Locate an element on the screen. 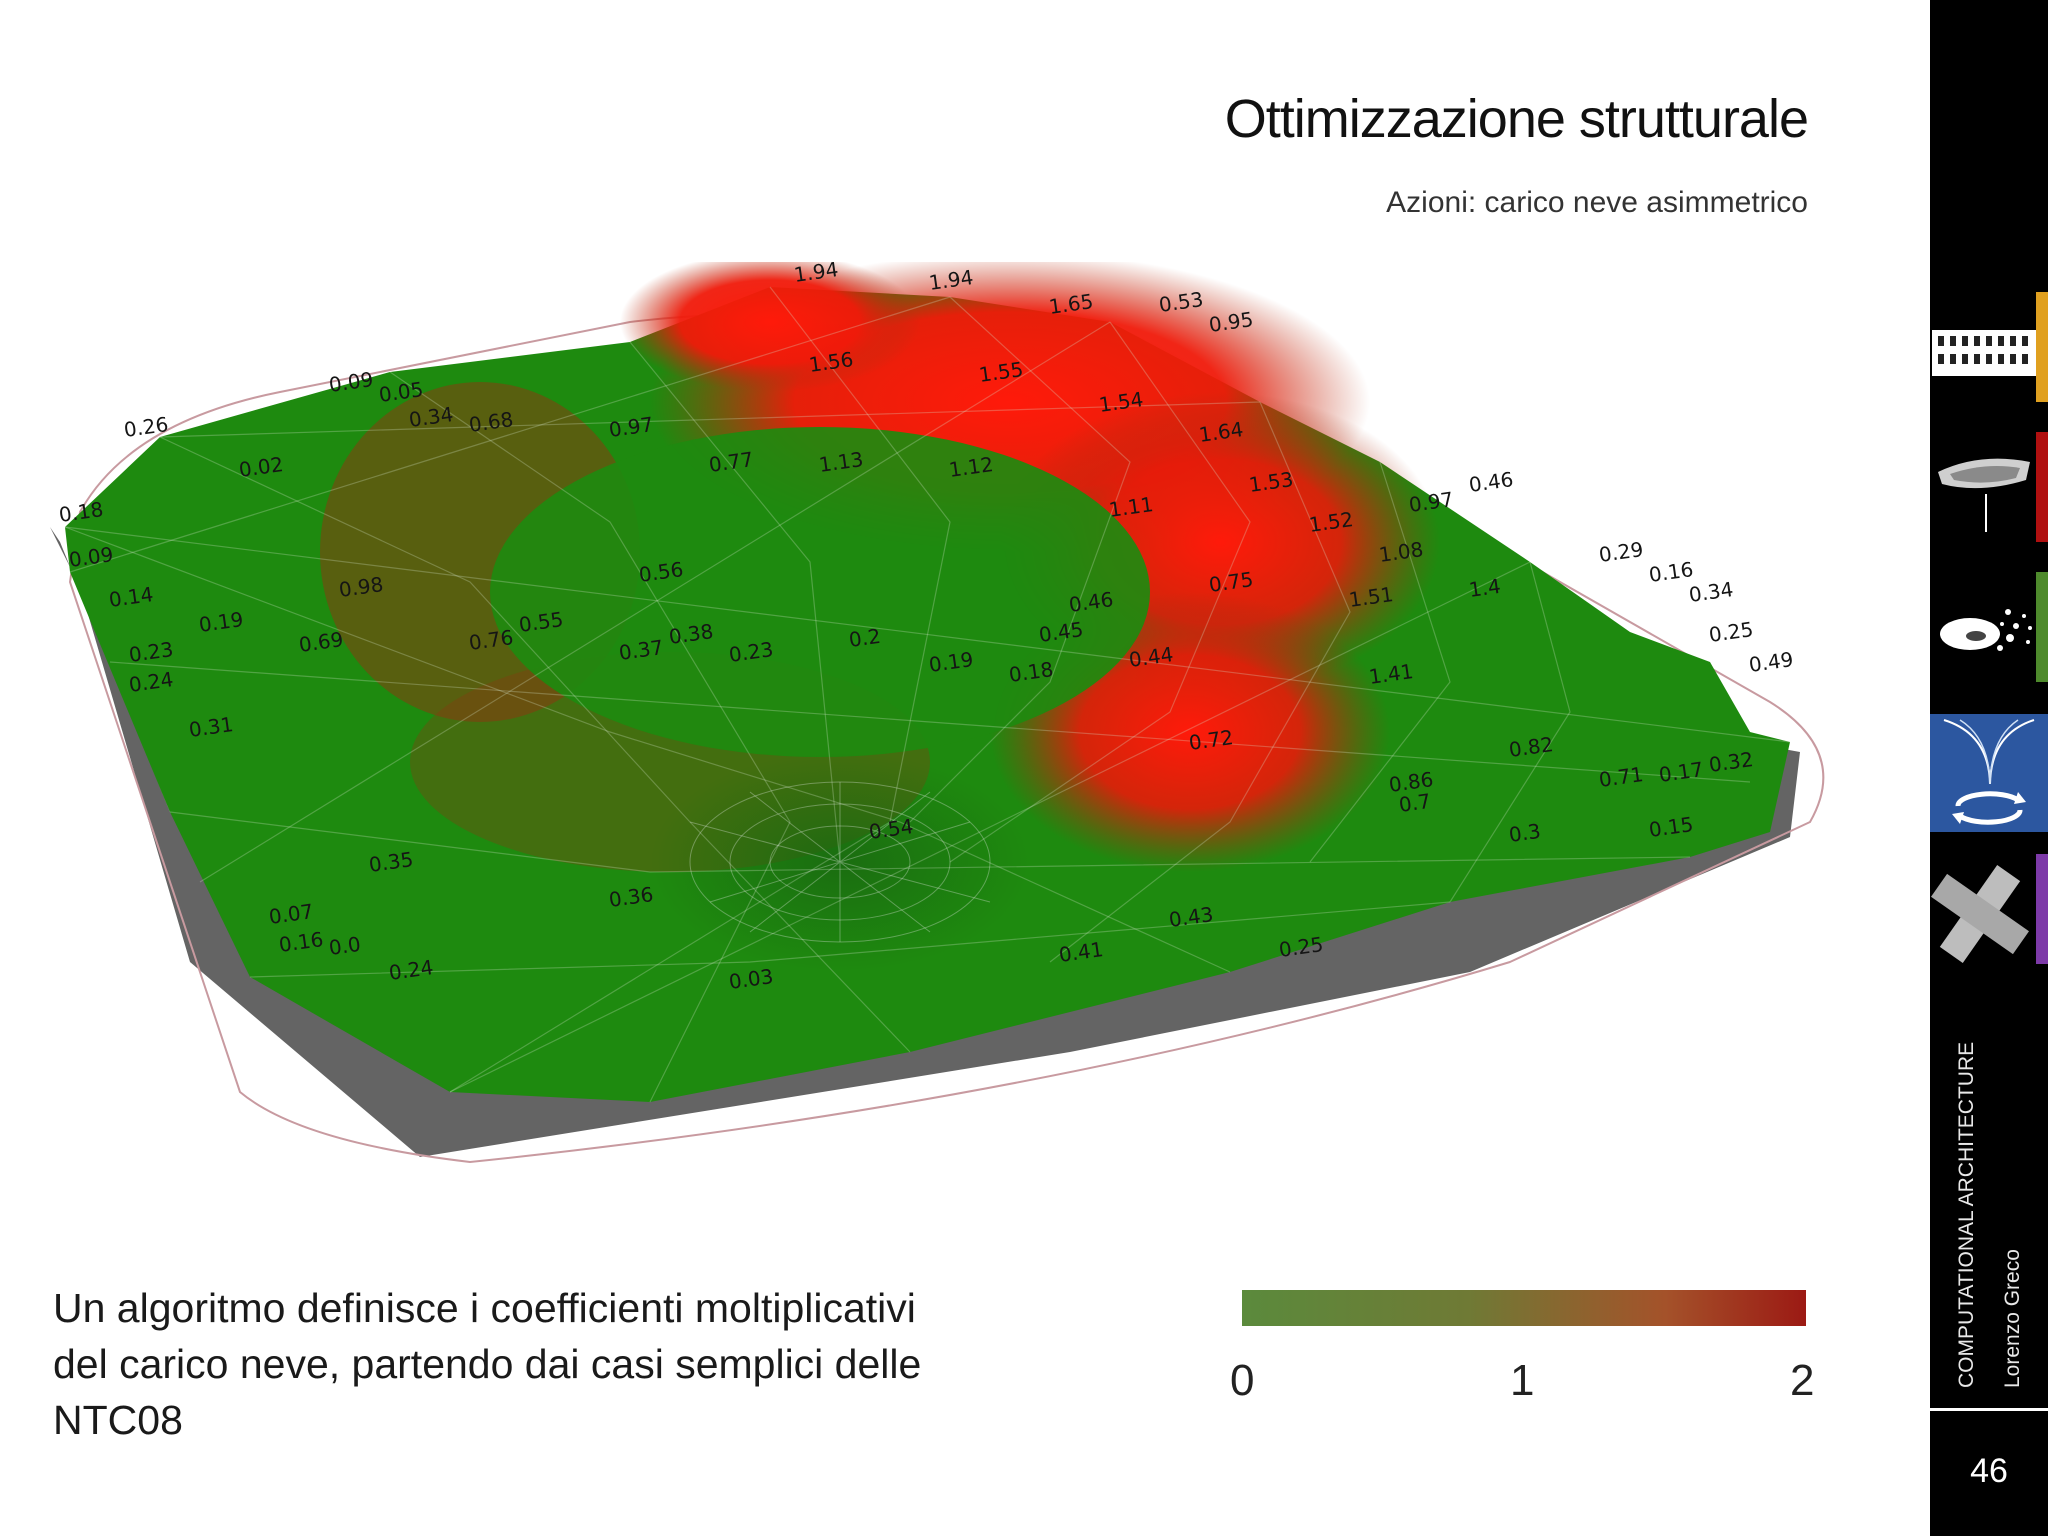  column-rotation-icon is located at coordinates (1989, 772).